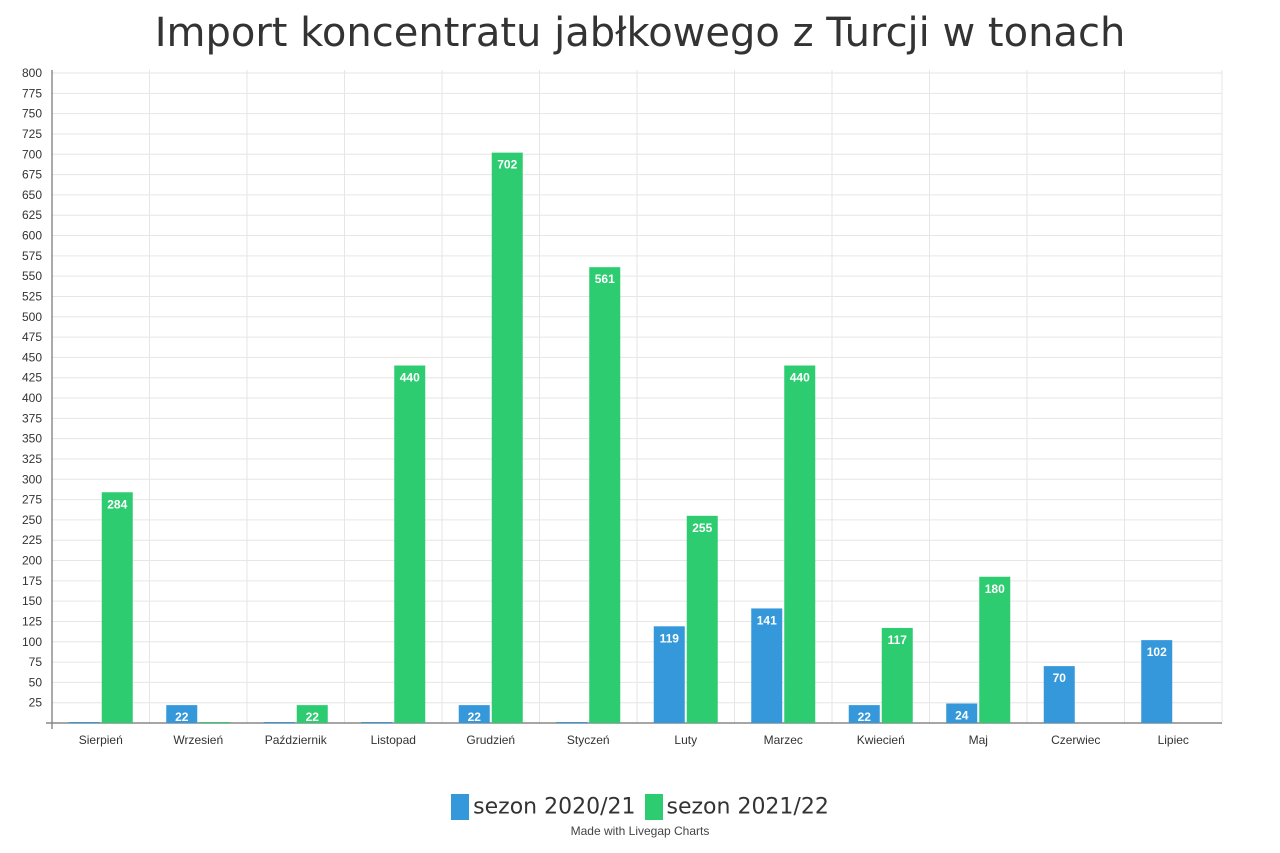  Describe the element at coordinates (32, 337) in the screenshot. I see `y-tick-label: 475` at that location.